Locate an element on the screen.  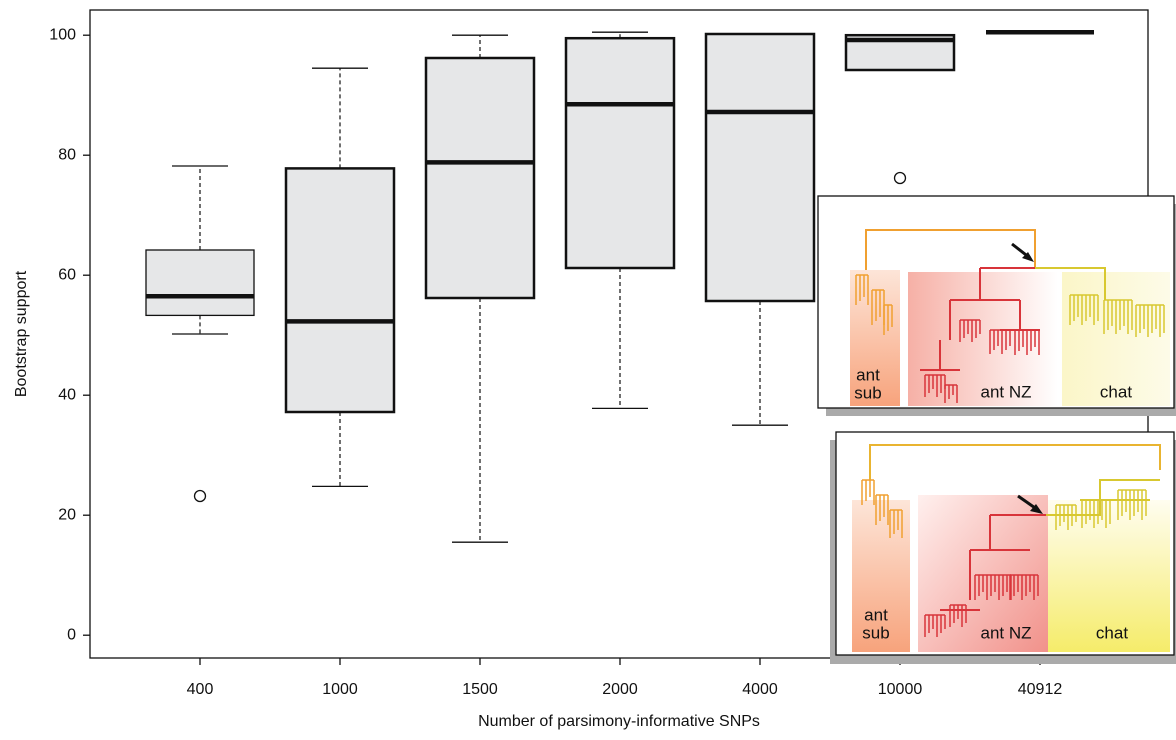
x-tick-label: 4000 is located at coordinates (760, 689).